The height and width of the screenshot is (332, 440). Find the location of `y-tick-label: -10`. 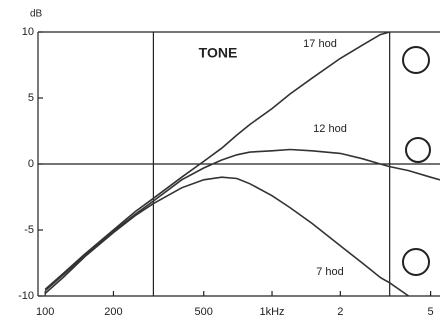

y-tick-label: -10 is located at coordinates (26, 296).